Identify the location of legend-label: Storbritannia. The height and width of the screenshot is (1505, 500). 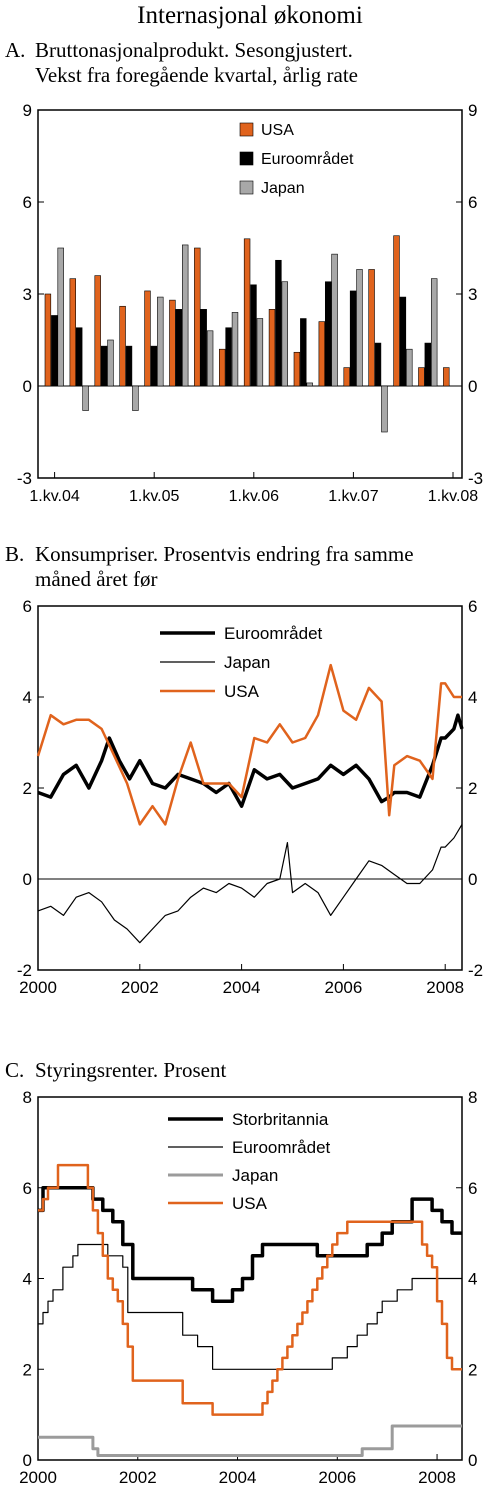
(280, 1119).